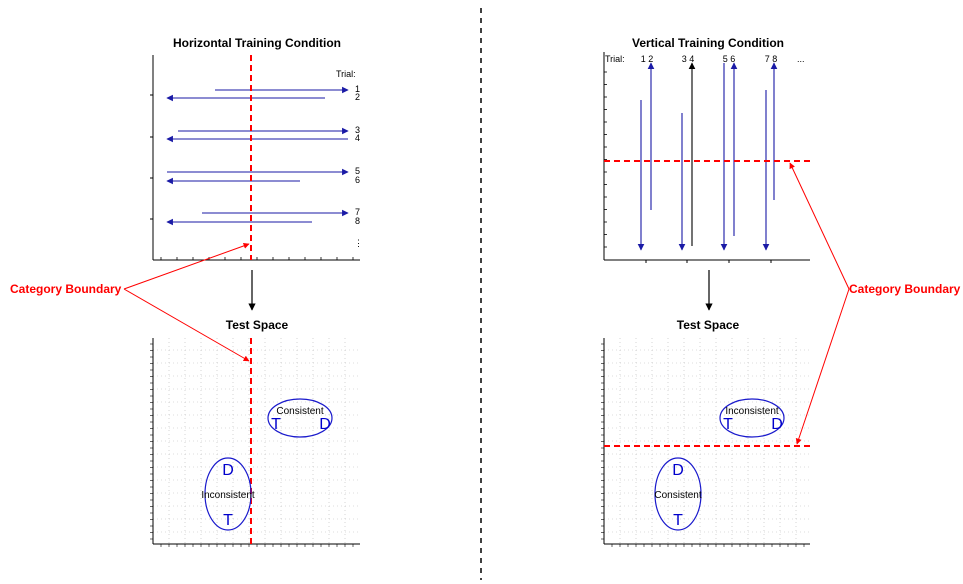 This screenshot has height=584, width=963. Describe the element at coordinates (66, 289) in the screenshot. I see `left-category-boundary-label: Category Boundary` at that location.